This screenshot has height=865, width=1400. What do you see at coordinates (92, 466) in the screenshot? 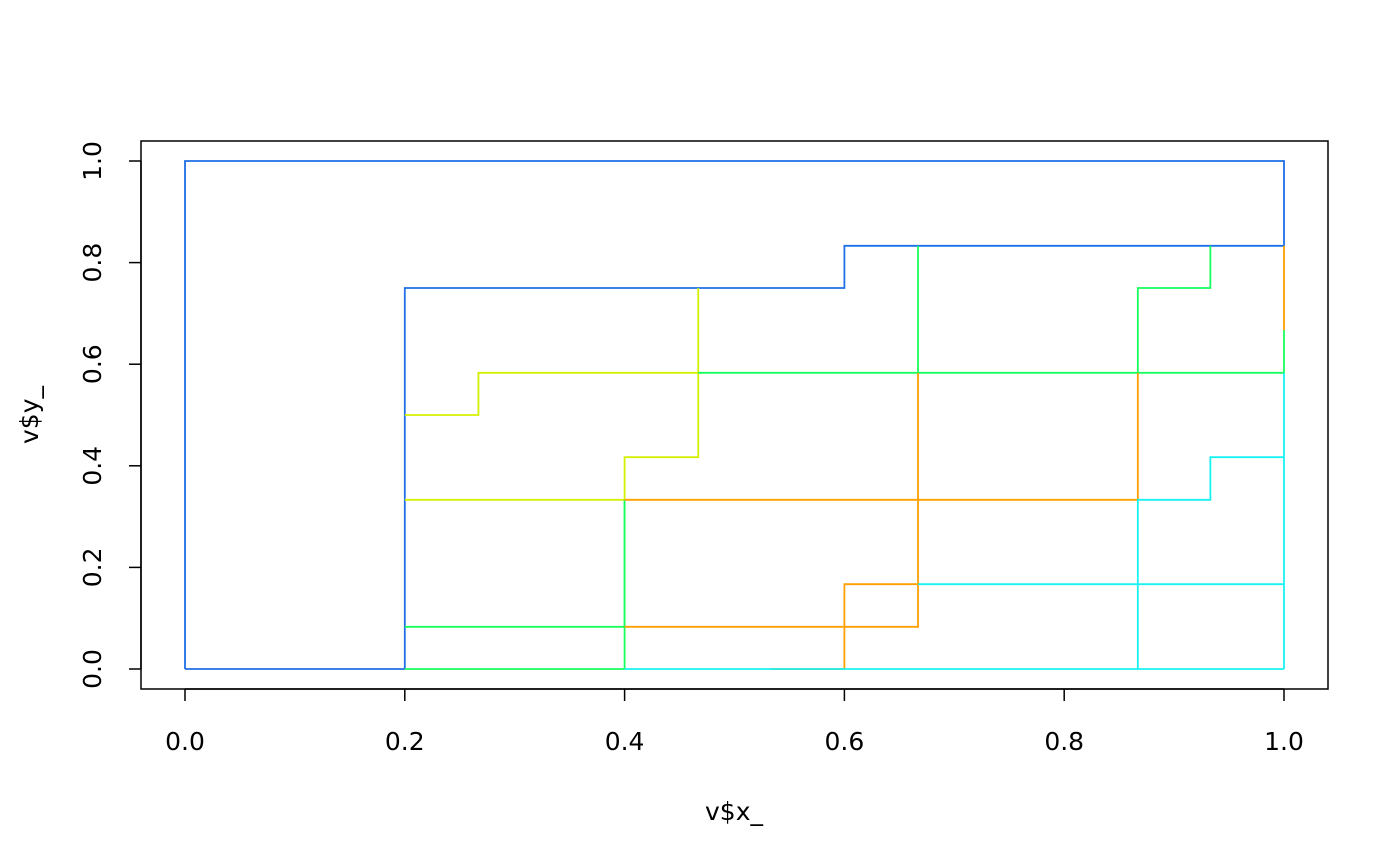
I see `y-tick-label-2: 0.4` at bounding box center [92, 466].